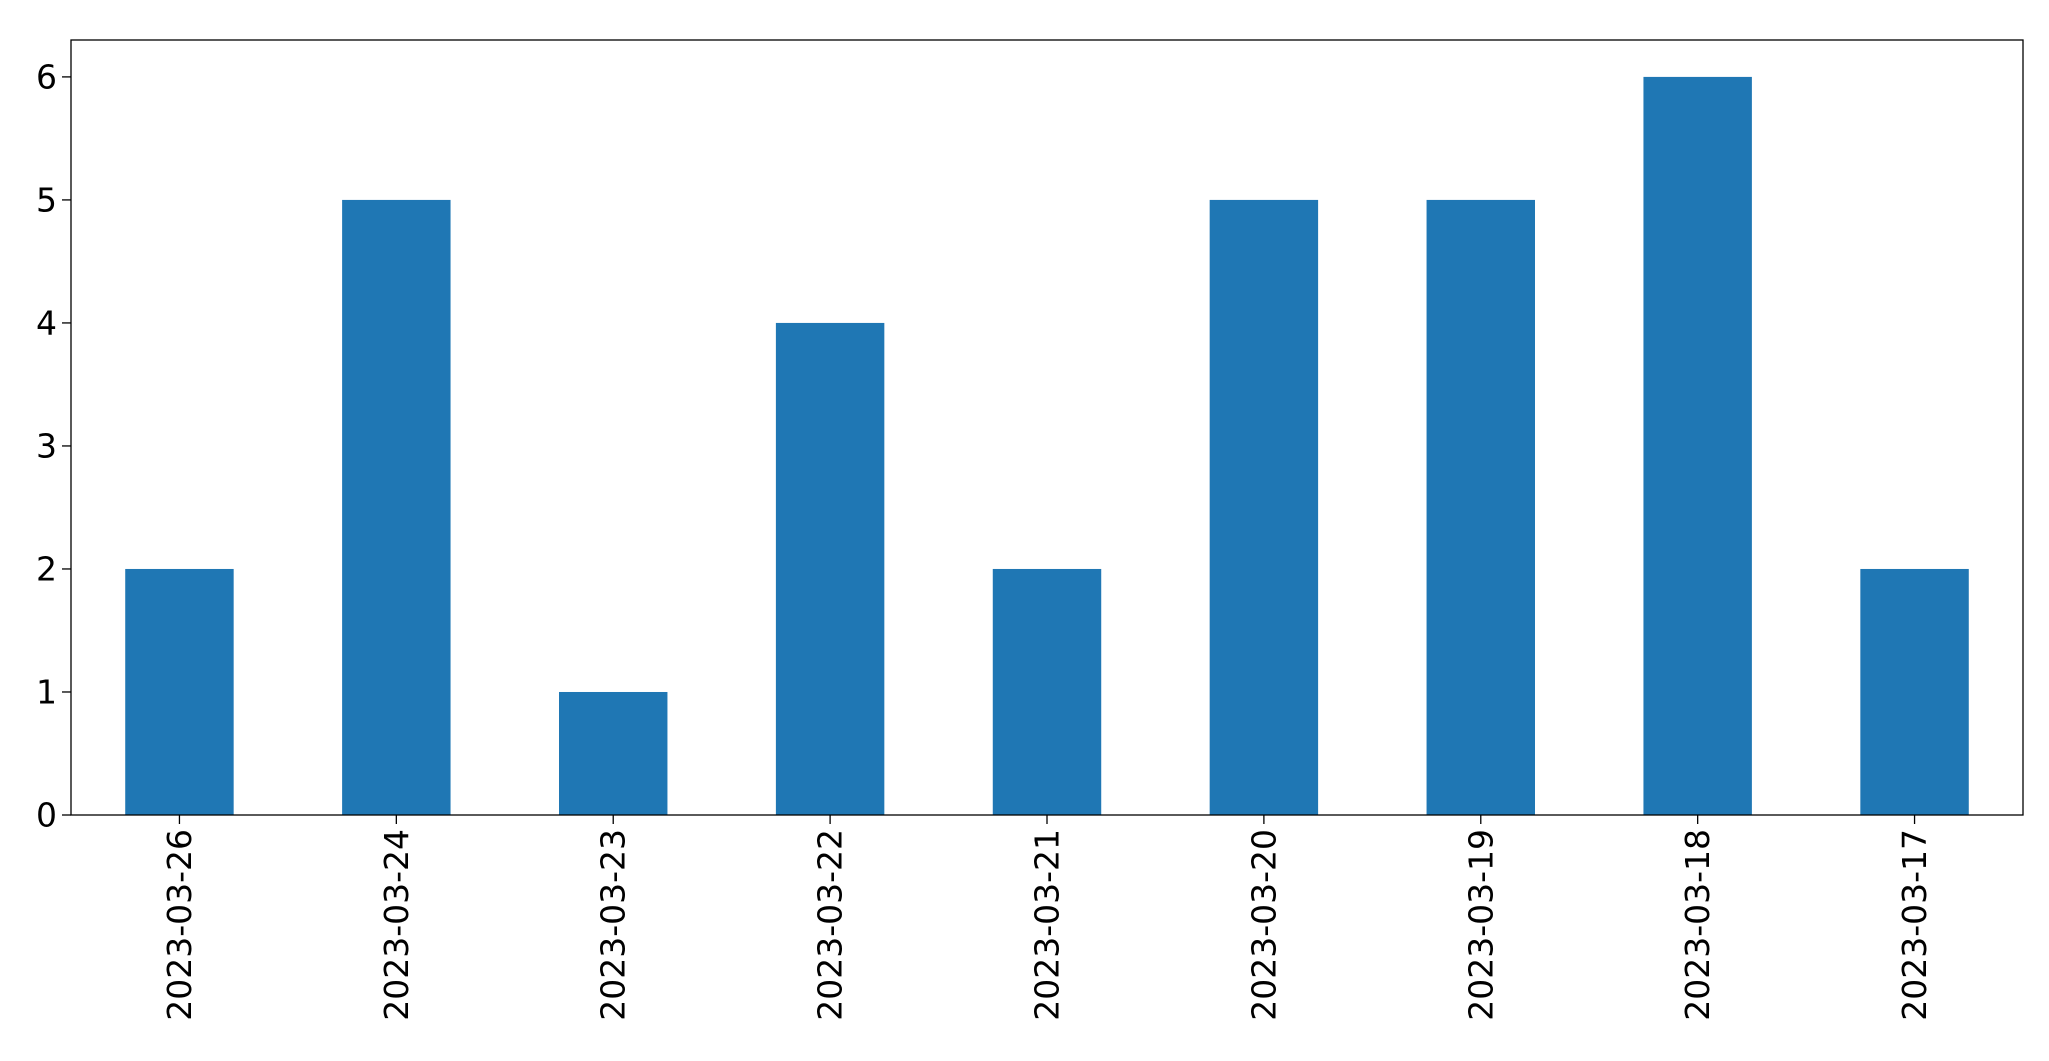 The image size is (2049, 1061). What do you see at coordinates (1914, 925) in the screenshot?
I see `x-tick-label: 2023-03-17` at bounding box center [1914, 925].